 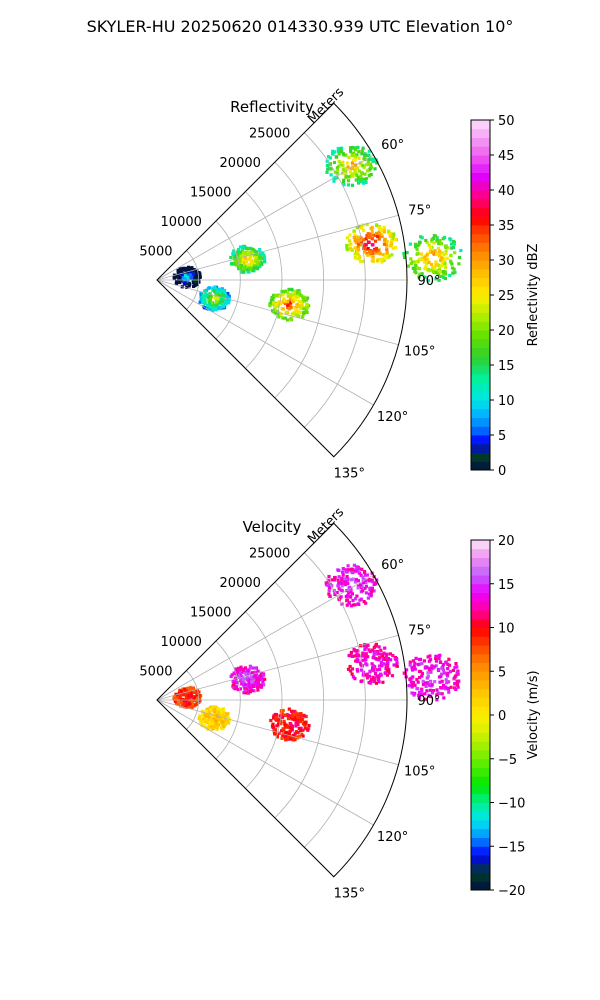 What do you see at coordinates (511, 804) in the screenshot?
I see `colorbar-tick-label: −10` at bounding box center [511, 804].